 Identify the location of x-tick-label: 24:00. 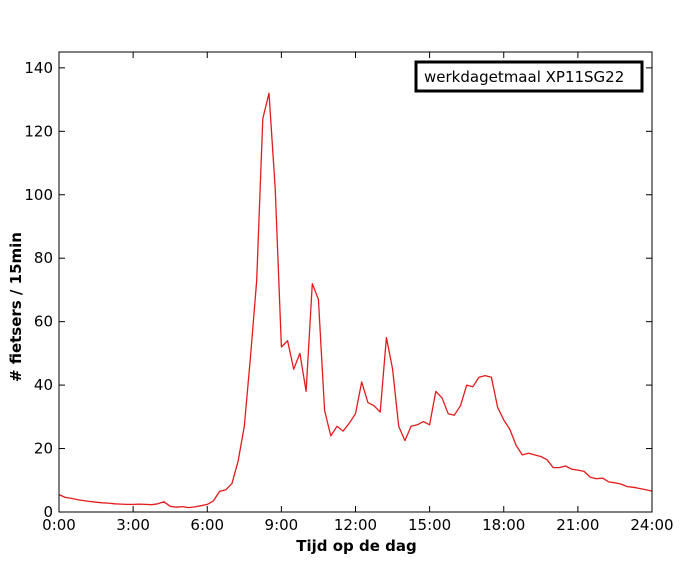
(651, 525).